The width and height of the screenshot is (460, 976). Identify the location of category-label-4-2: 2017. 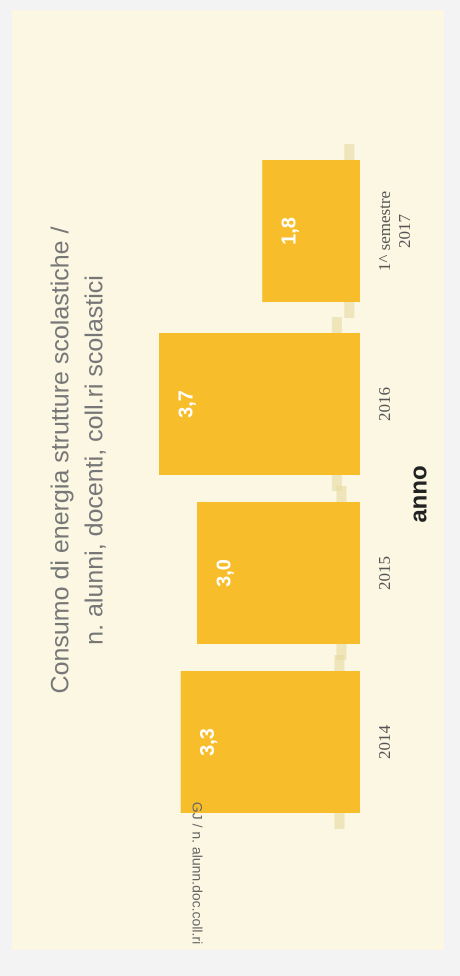
(404, 231).